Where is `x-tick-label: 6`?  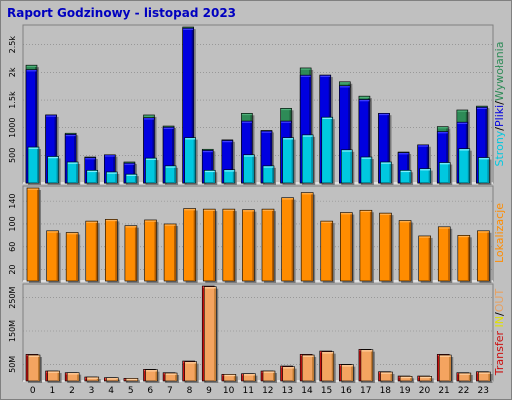 x-tick-label: 6 is located at coordinates (150, 391).